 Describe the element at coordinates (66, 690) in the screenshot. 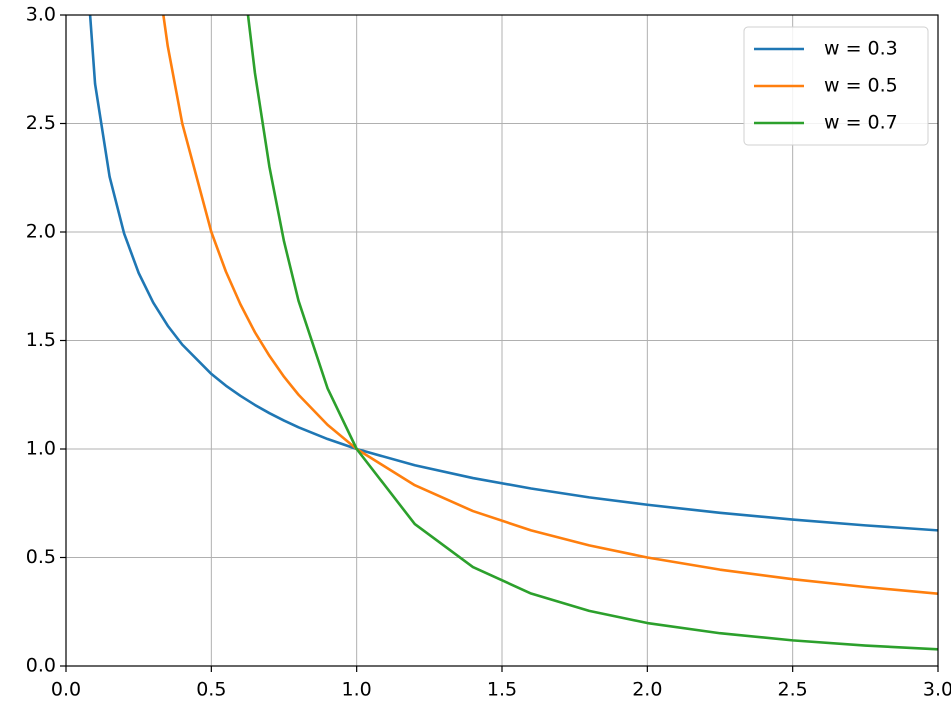

I see `x-tick-label: 0.0` at that location.